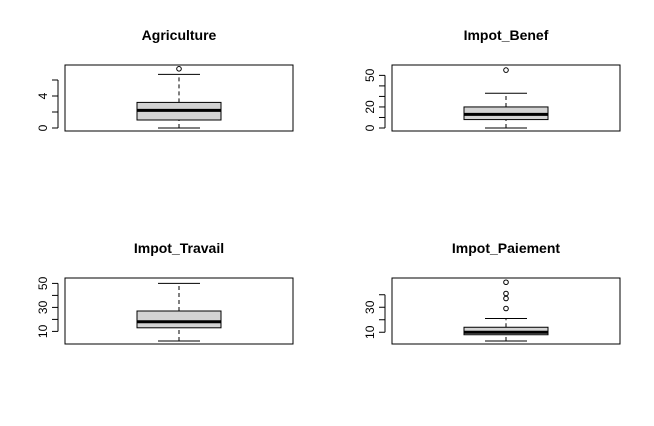 This screenshot has width=654, height=426. I want to click on iqr-box, so click(179, 319).